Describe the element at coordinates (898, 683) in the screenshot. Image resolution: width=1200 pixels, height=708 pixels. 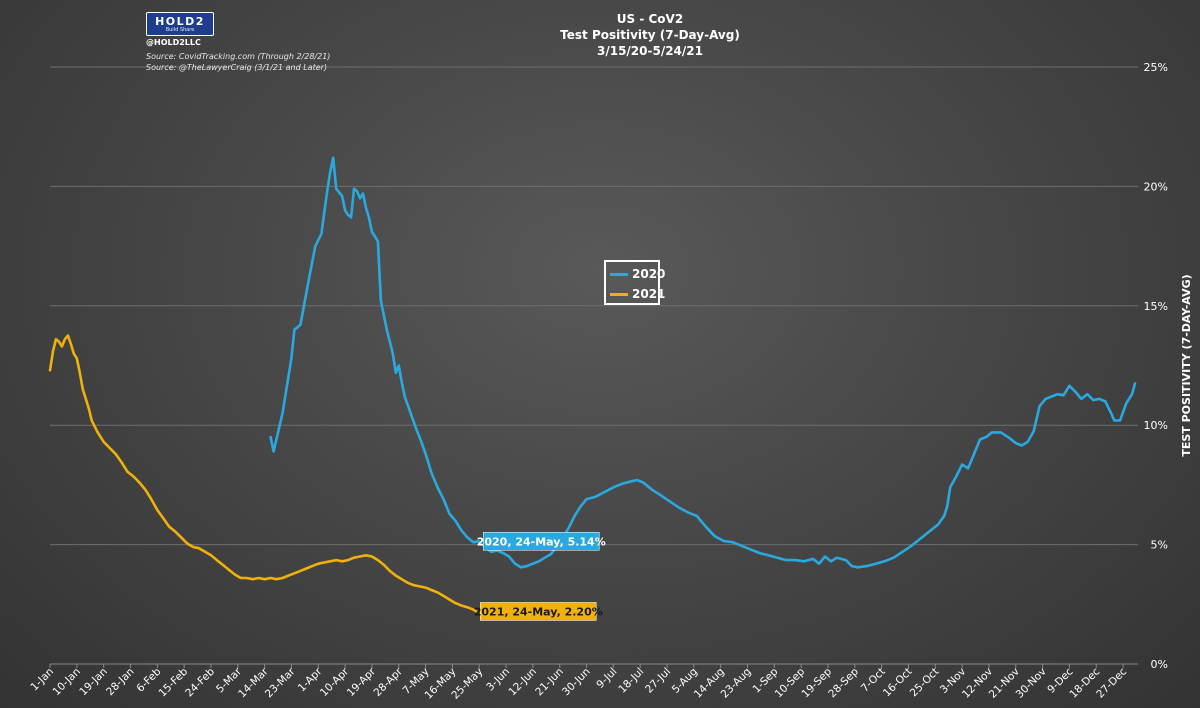
I see `x-tick-label: 16-Oct` at that location.